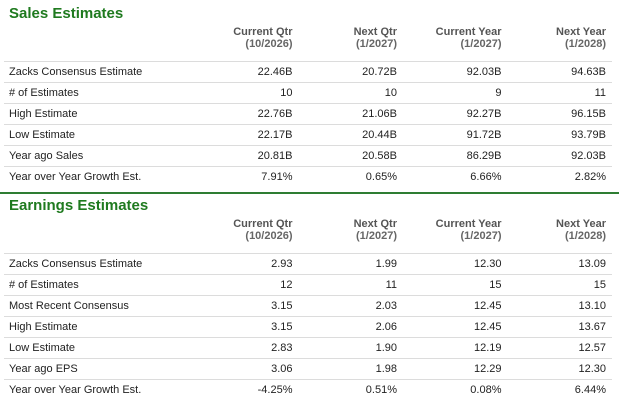 The height and width of the screenshot is (412, 619). What do you see at coordinates (275, 71) in the screenshot?
I see `row-value-cell: 22.46B` at bounding box center [275, 71].